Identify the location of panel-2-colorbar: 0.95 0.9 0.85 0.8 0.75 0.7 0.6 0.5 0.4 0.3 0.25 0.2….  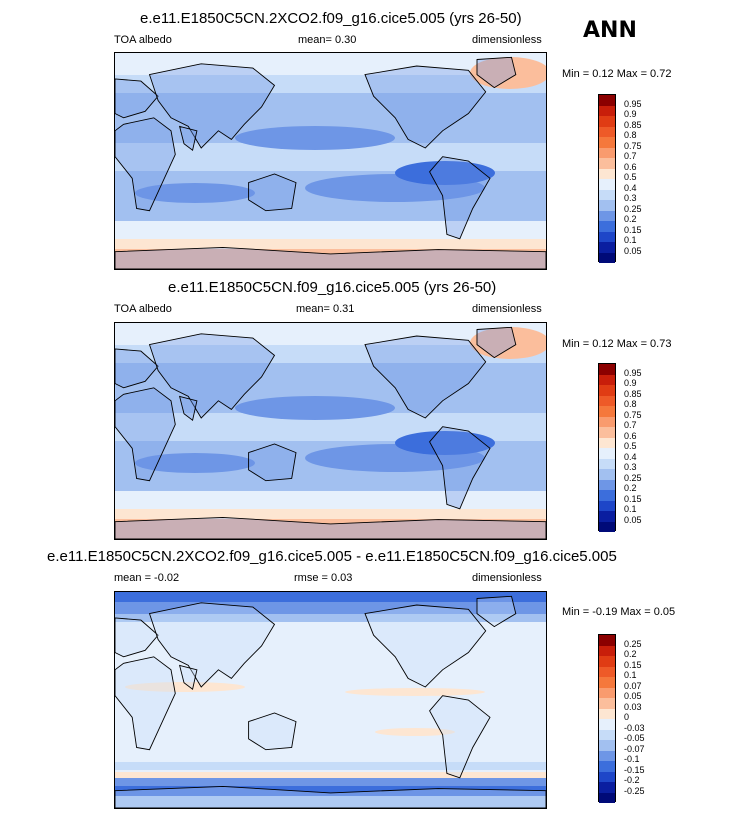
(628, 451).